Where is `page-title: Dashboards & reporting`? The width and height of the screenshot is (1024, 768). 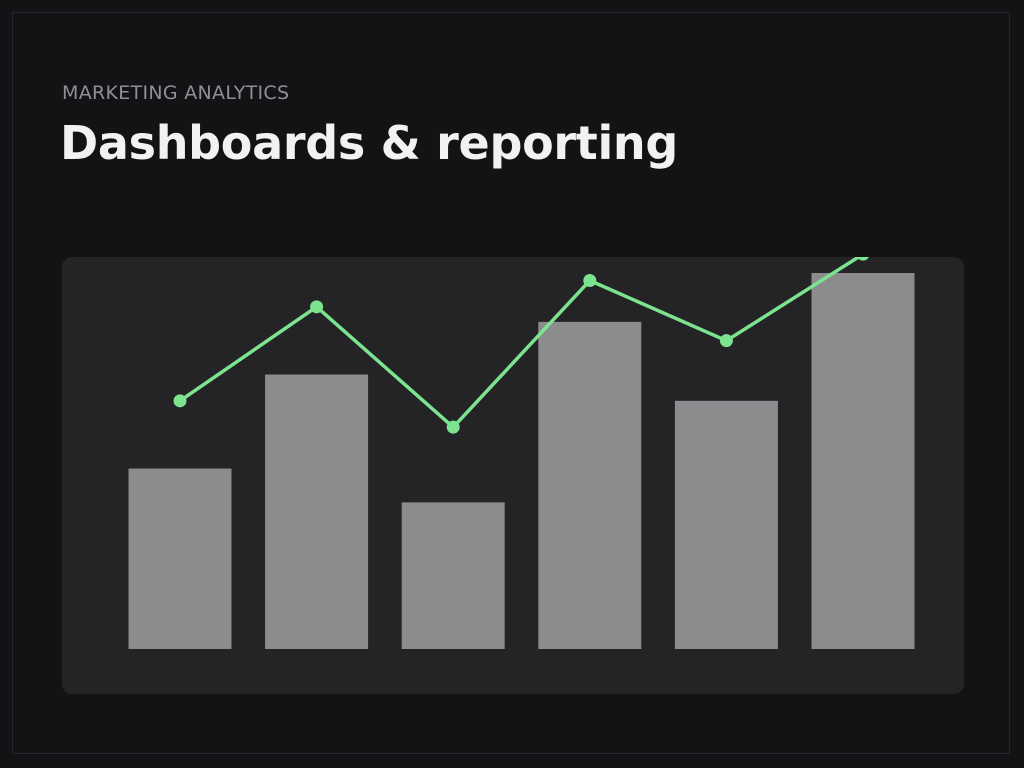 page-title: Dashboards & reporting is located at coordinates (369, 143).